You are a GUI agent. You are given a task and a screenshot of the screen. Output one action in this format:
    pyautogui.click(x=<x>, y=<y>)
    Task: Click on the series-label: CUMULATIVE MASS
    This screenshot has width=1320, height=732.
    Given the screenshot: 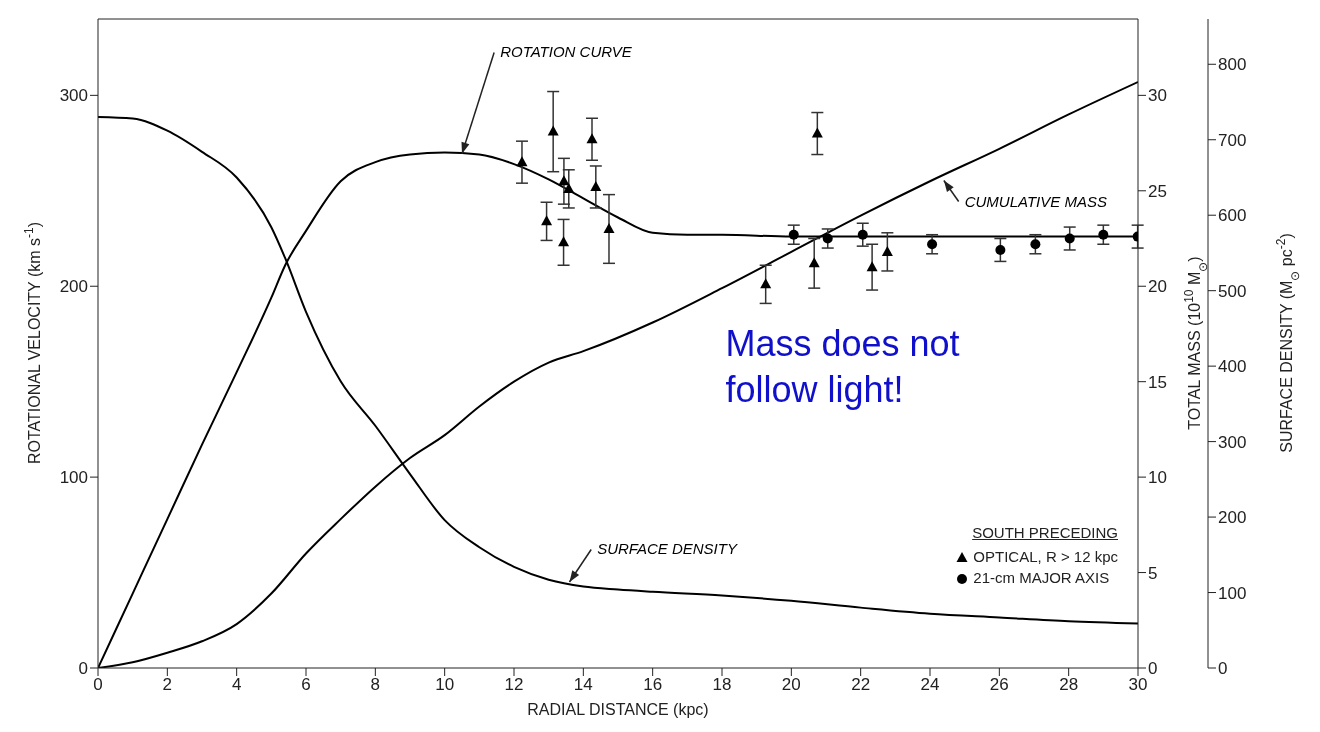 What is the action you would take?
    pyautogui.click(x=1035, y=201)
    